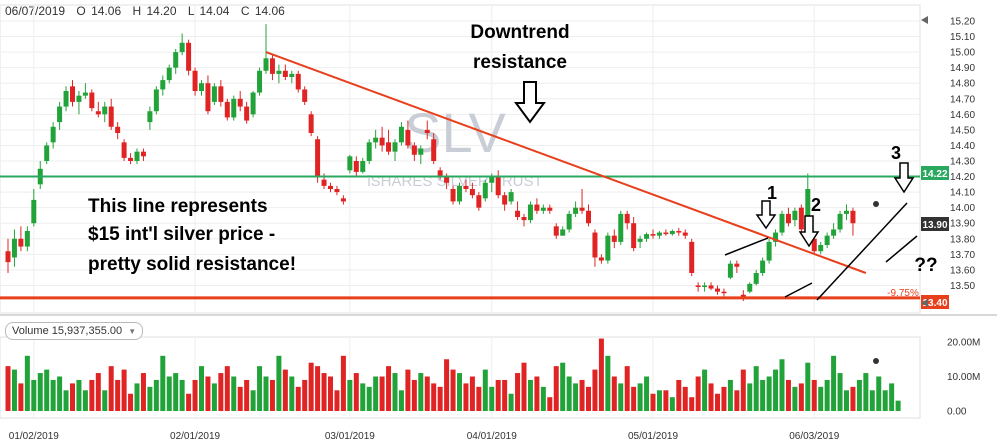 Image resolution: width=997 pixels, height=444 pixels. I want to click on uptrend-channel-upper, so click(901, 249).